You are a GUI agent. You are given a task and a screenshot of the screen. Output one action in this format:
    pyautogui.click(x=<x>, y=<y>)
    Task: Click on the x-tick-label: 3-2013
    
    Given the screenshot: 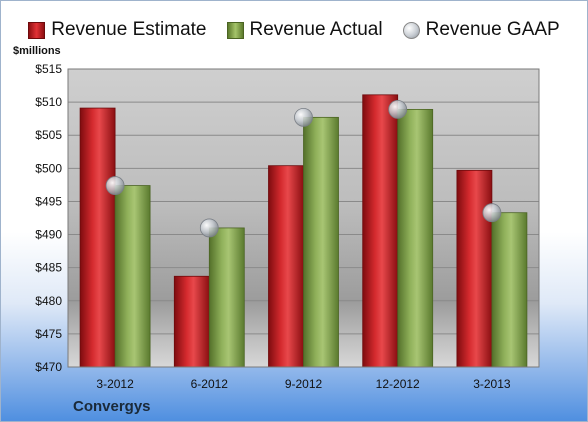 What is the action you would take?
    pyautogui.click(x=492, y=384)
    